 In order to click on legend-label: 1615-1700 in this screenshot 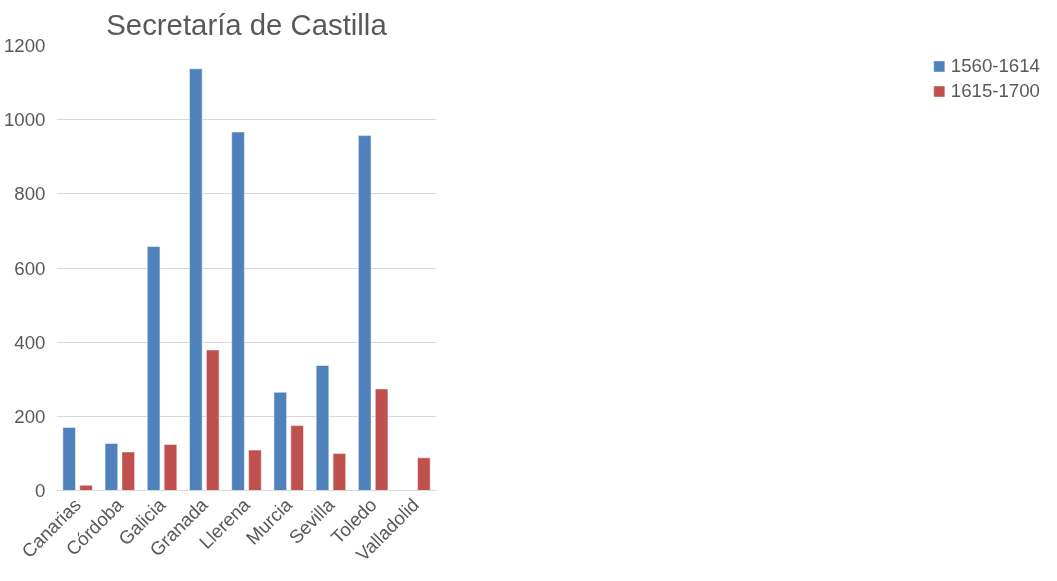, I will do `click(995, 91)`.